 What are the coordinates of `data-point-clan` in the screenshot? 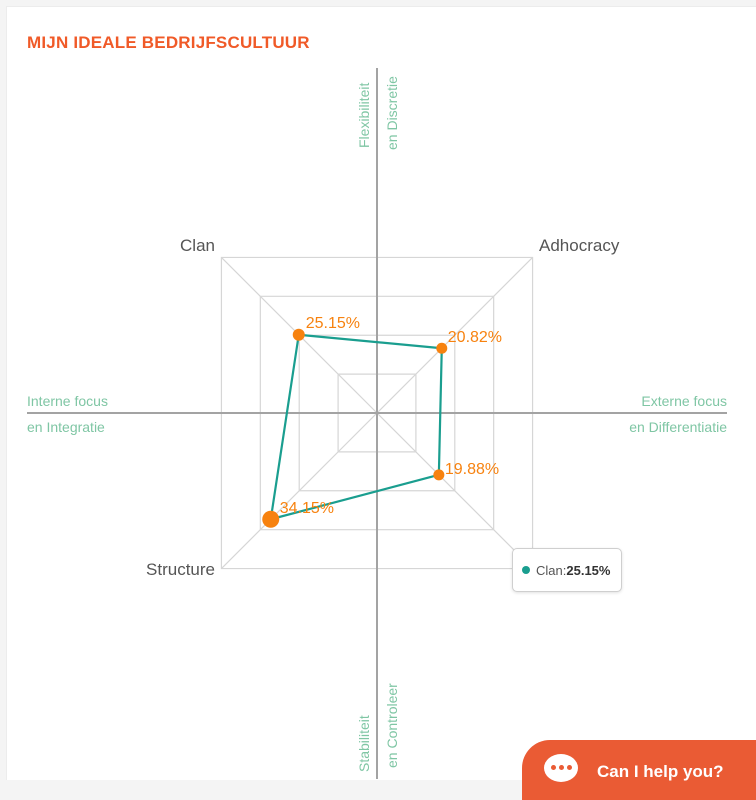 It's located at (298, 334).